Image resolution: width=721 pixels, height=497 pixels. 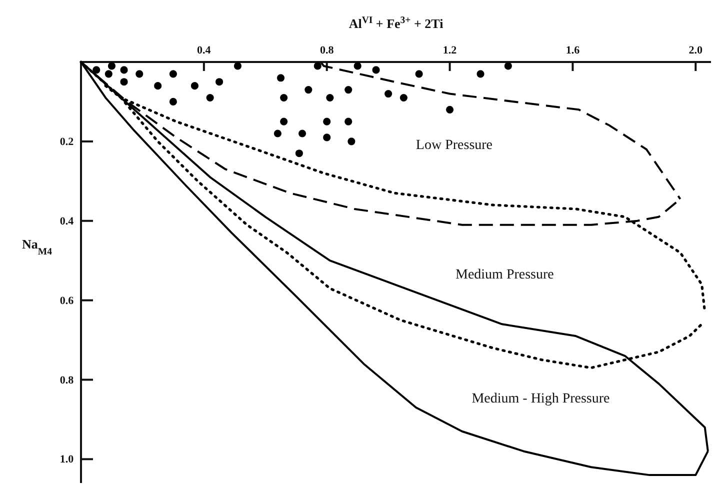 I want to click on annotation: Medium - High Pressure, so click(x=541, y=399).